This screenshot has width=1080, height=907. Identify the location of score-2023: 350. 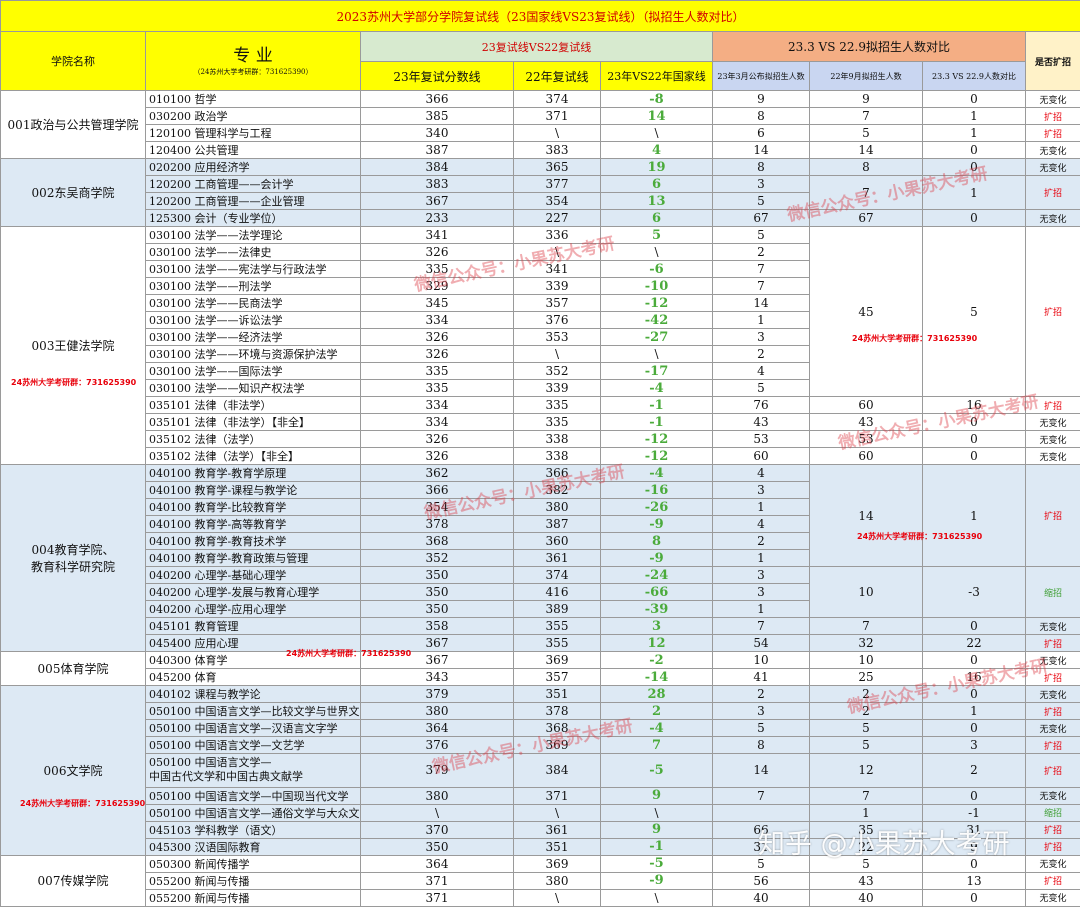
(437, 609).